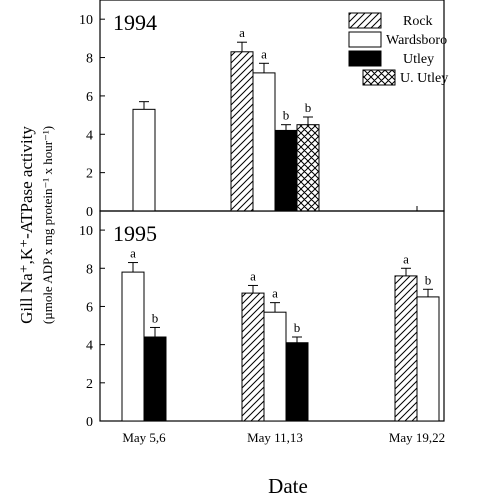 The width and height of the screenshot is (485, 500). I want to click on legend-item: Wardsboro, so click(397, 39).